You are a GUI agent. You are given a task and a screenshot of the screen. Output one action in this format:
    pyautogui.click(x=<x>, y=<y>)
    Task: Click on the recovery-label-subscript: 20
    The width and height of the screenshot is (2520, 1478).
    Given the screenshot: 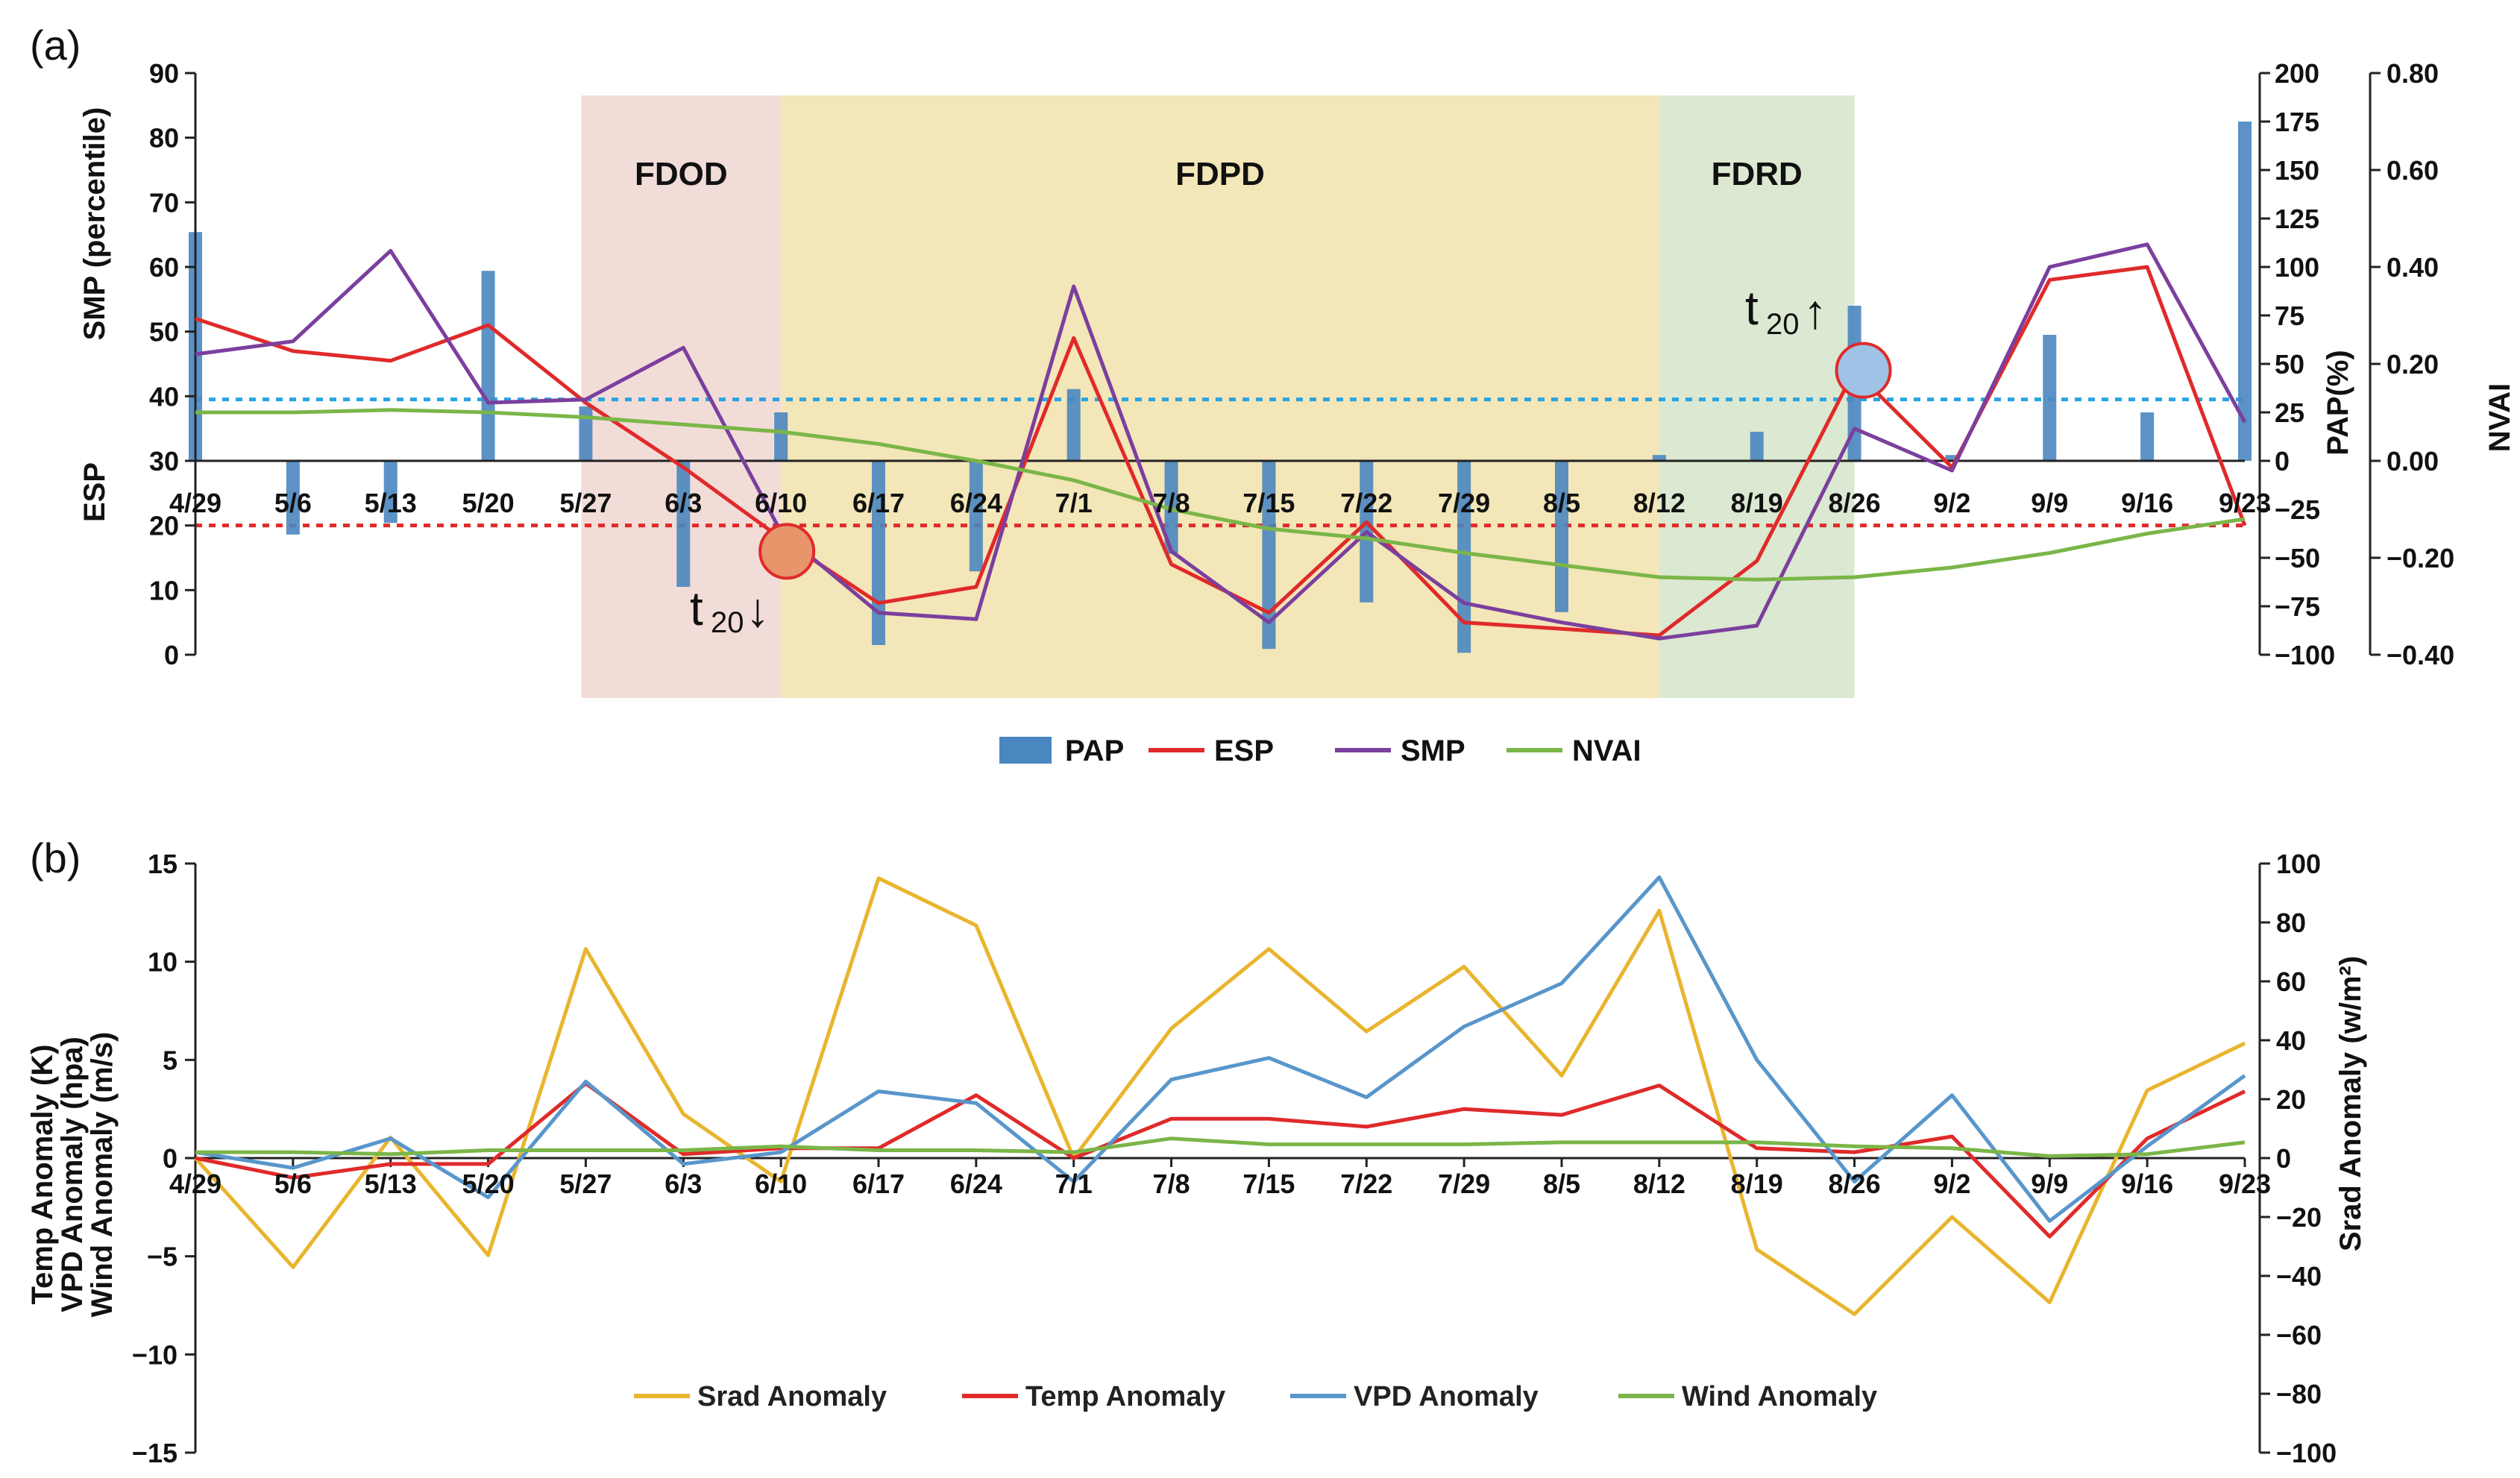 What is the action you would take?
    pyautogui.click(x=1783, y=324)
    